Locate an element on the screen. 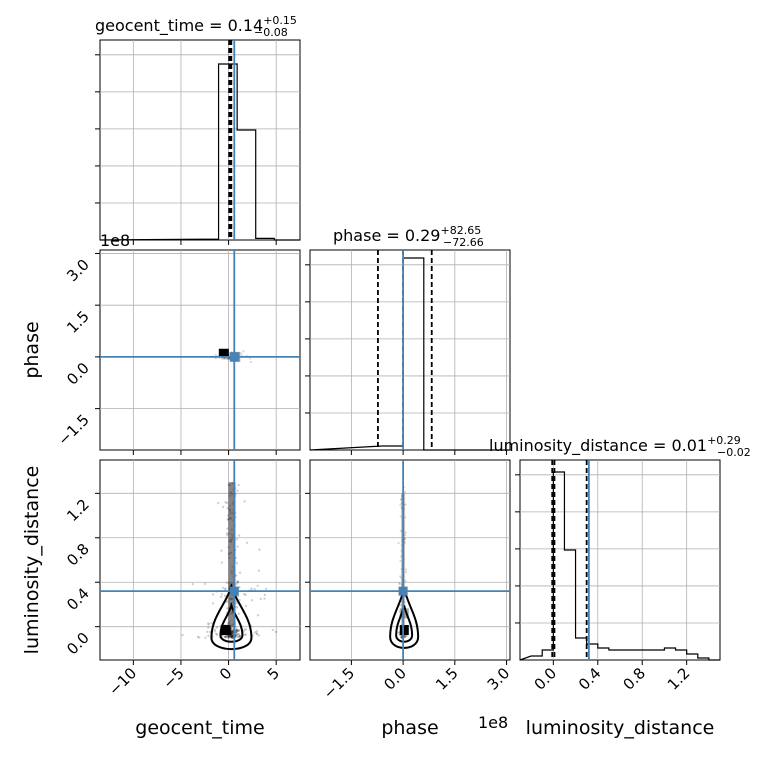 The image size is (760, 760). tick-label-x: 0.8 is located at coordinates (634, 679).